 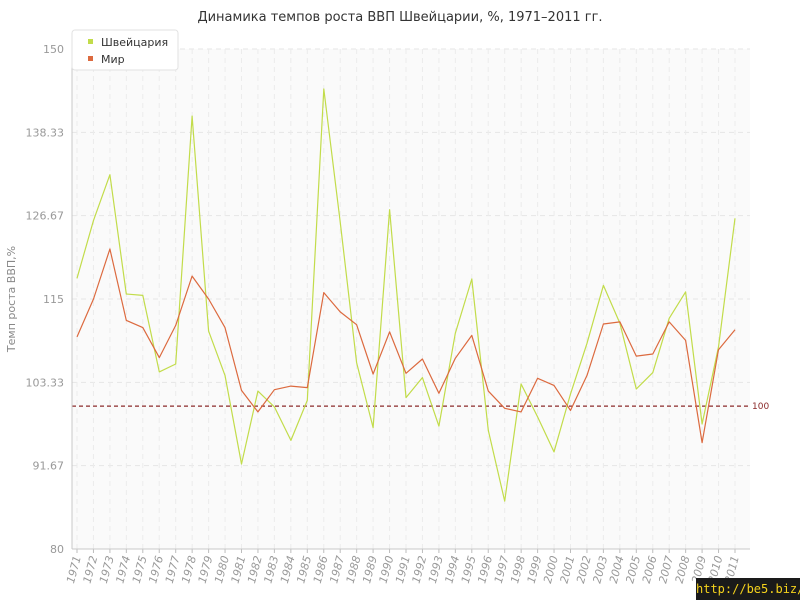 I want to click on legend-swatch-world, so click(x=90, y=58).